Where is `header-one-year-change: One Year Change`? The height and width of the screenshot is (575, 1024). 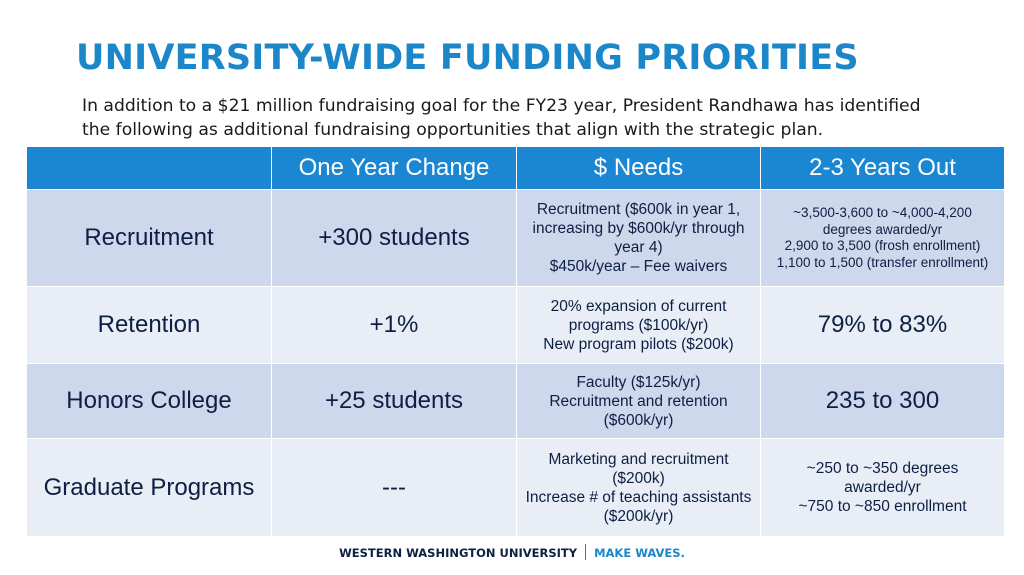
header-one-year-change: One Year Change is located at coordinates (394, 168).